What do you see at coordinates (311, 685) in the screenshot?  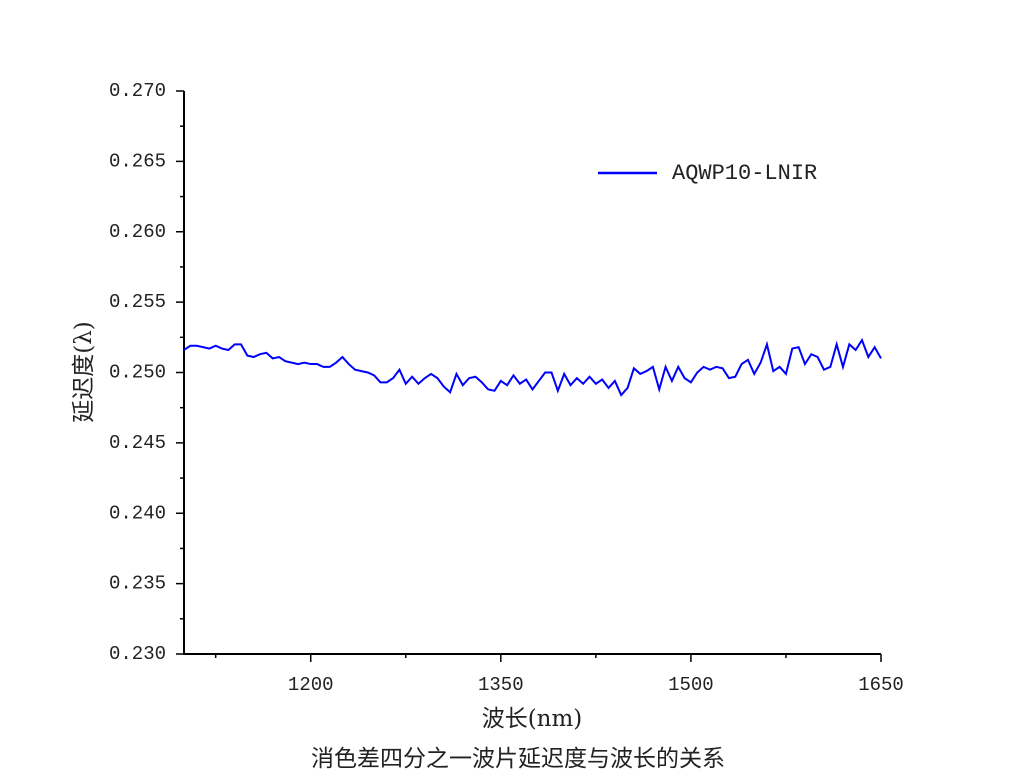 I see `x-tick-label: 1200` at bounding box center [311, 685].